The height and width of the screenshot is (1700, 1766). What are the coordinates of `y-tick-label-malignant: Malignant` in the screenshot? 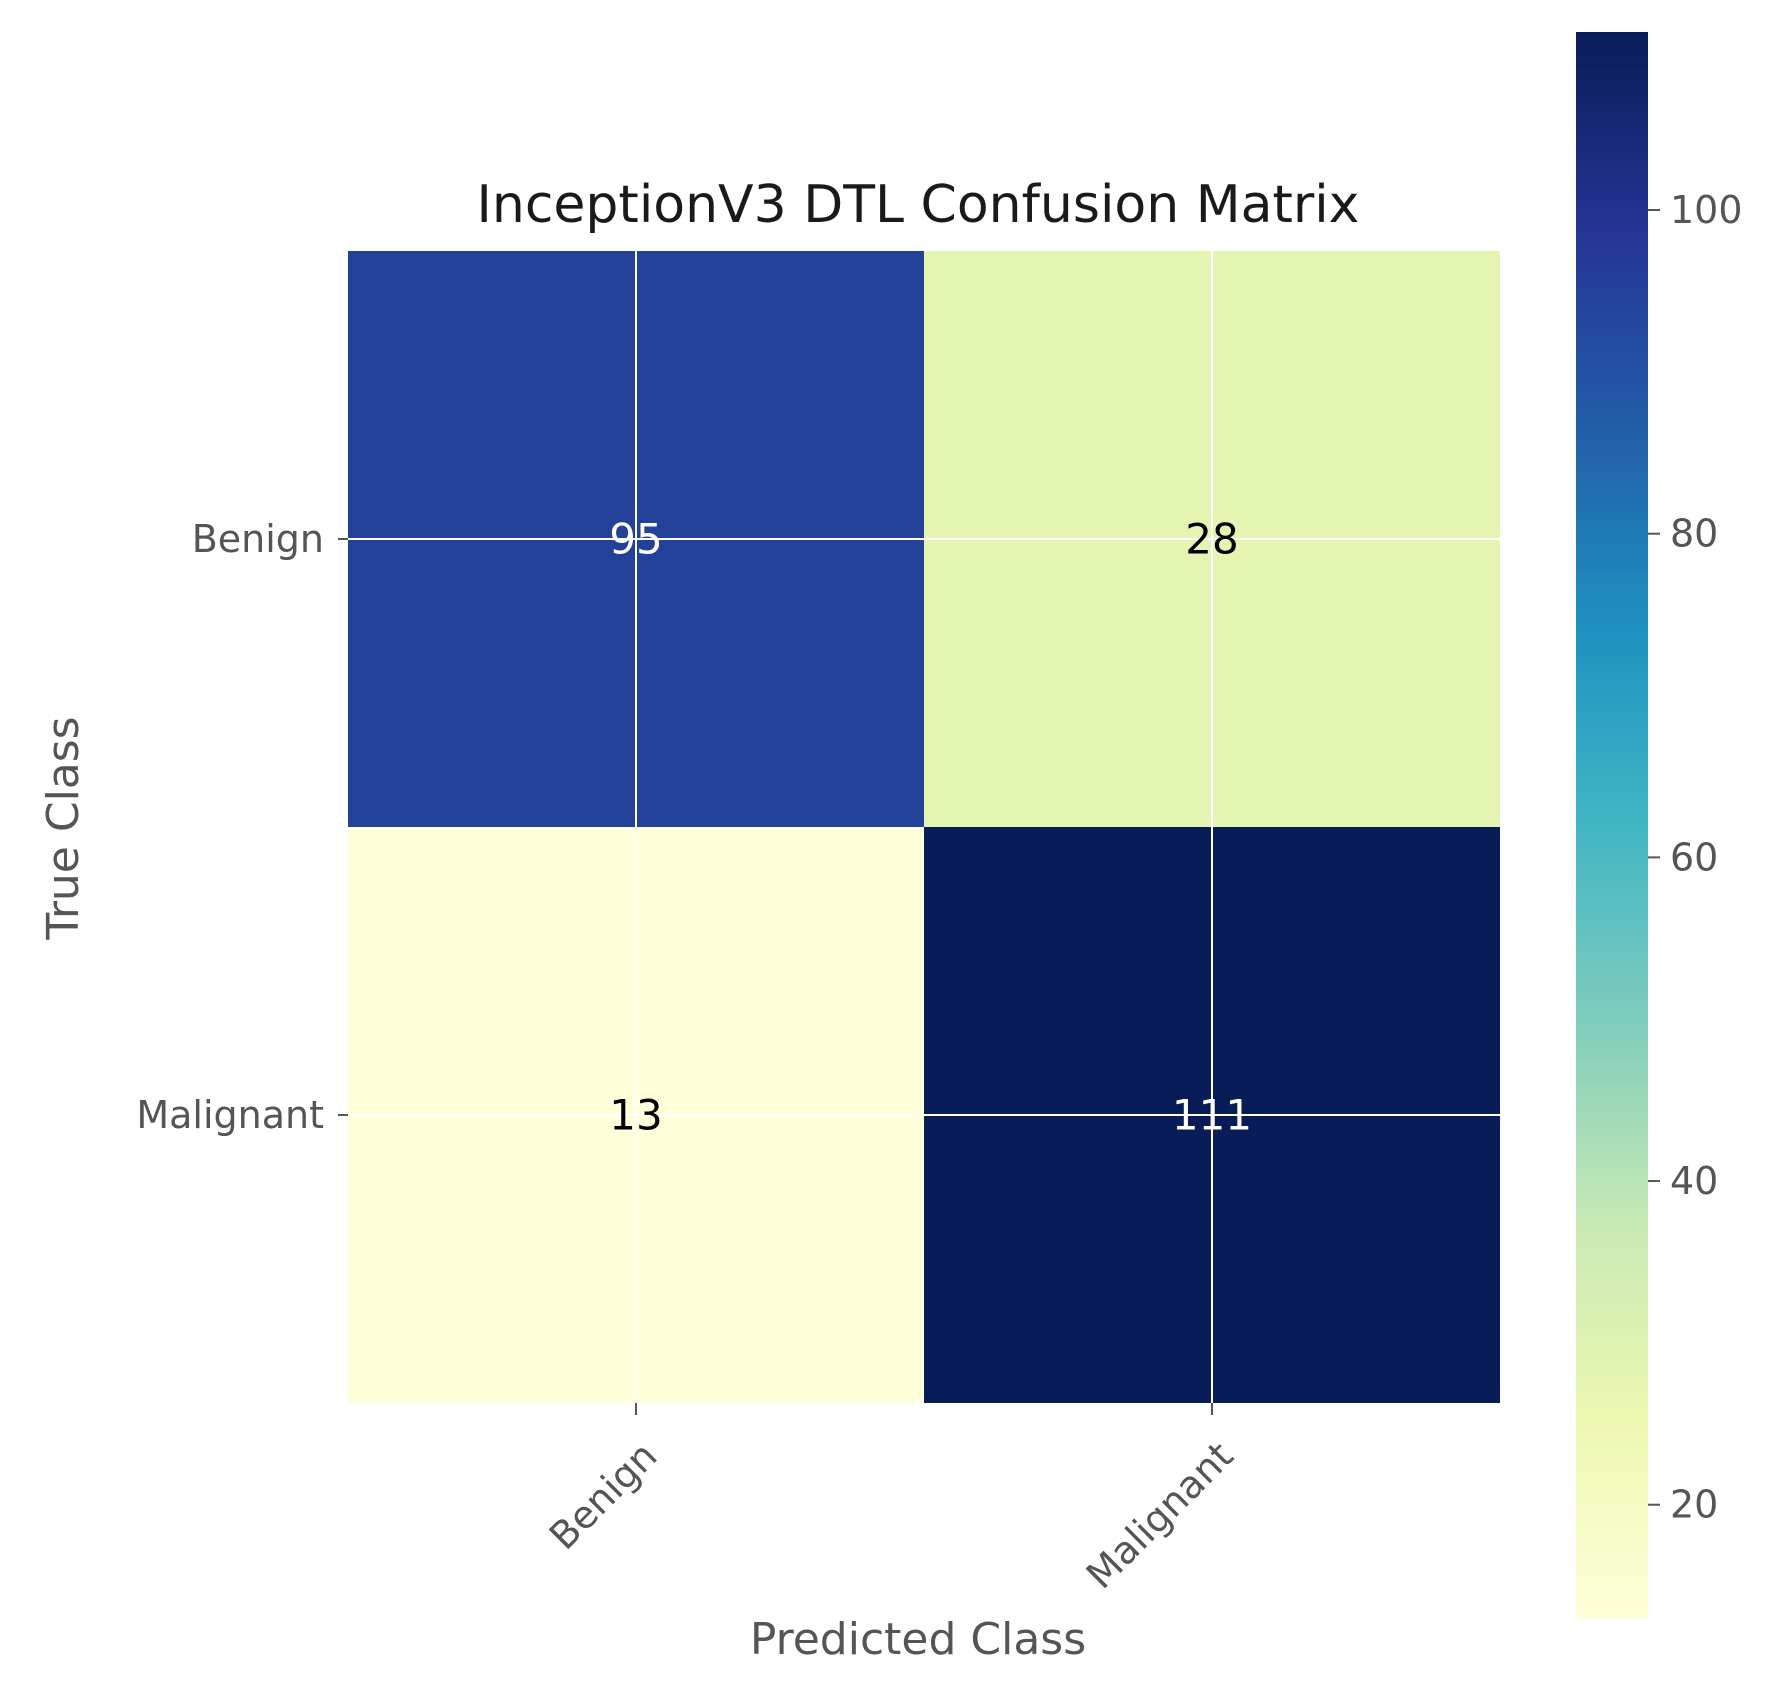 It's located at (230, 1115).